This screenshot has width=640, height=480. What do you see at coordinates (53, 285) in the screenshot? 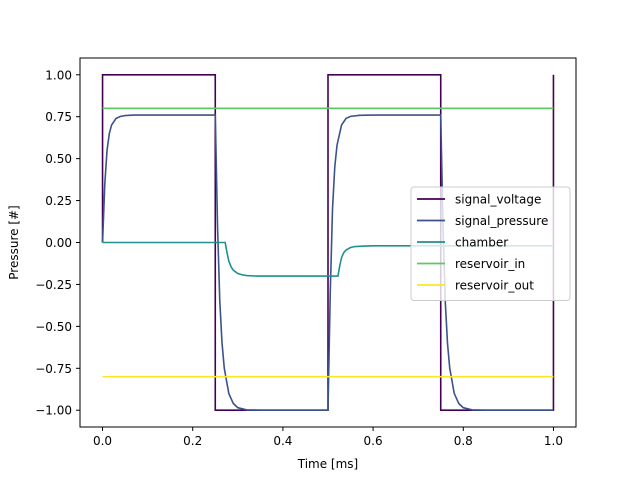
I see `y-tick-label: −0.25` at bounding box center [53, 285].